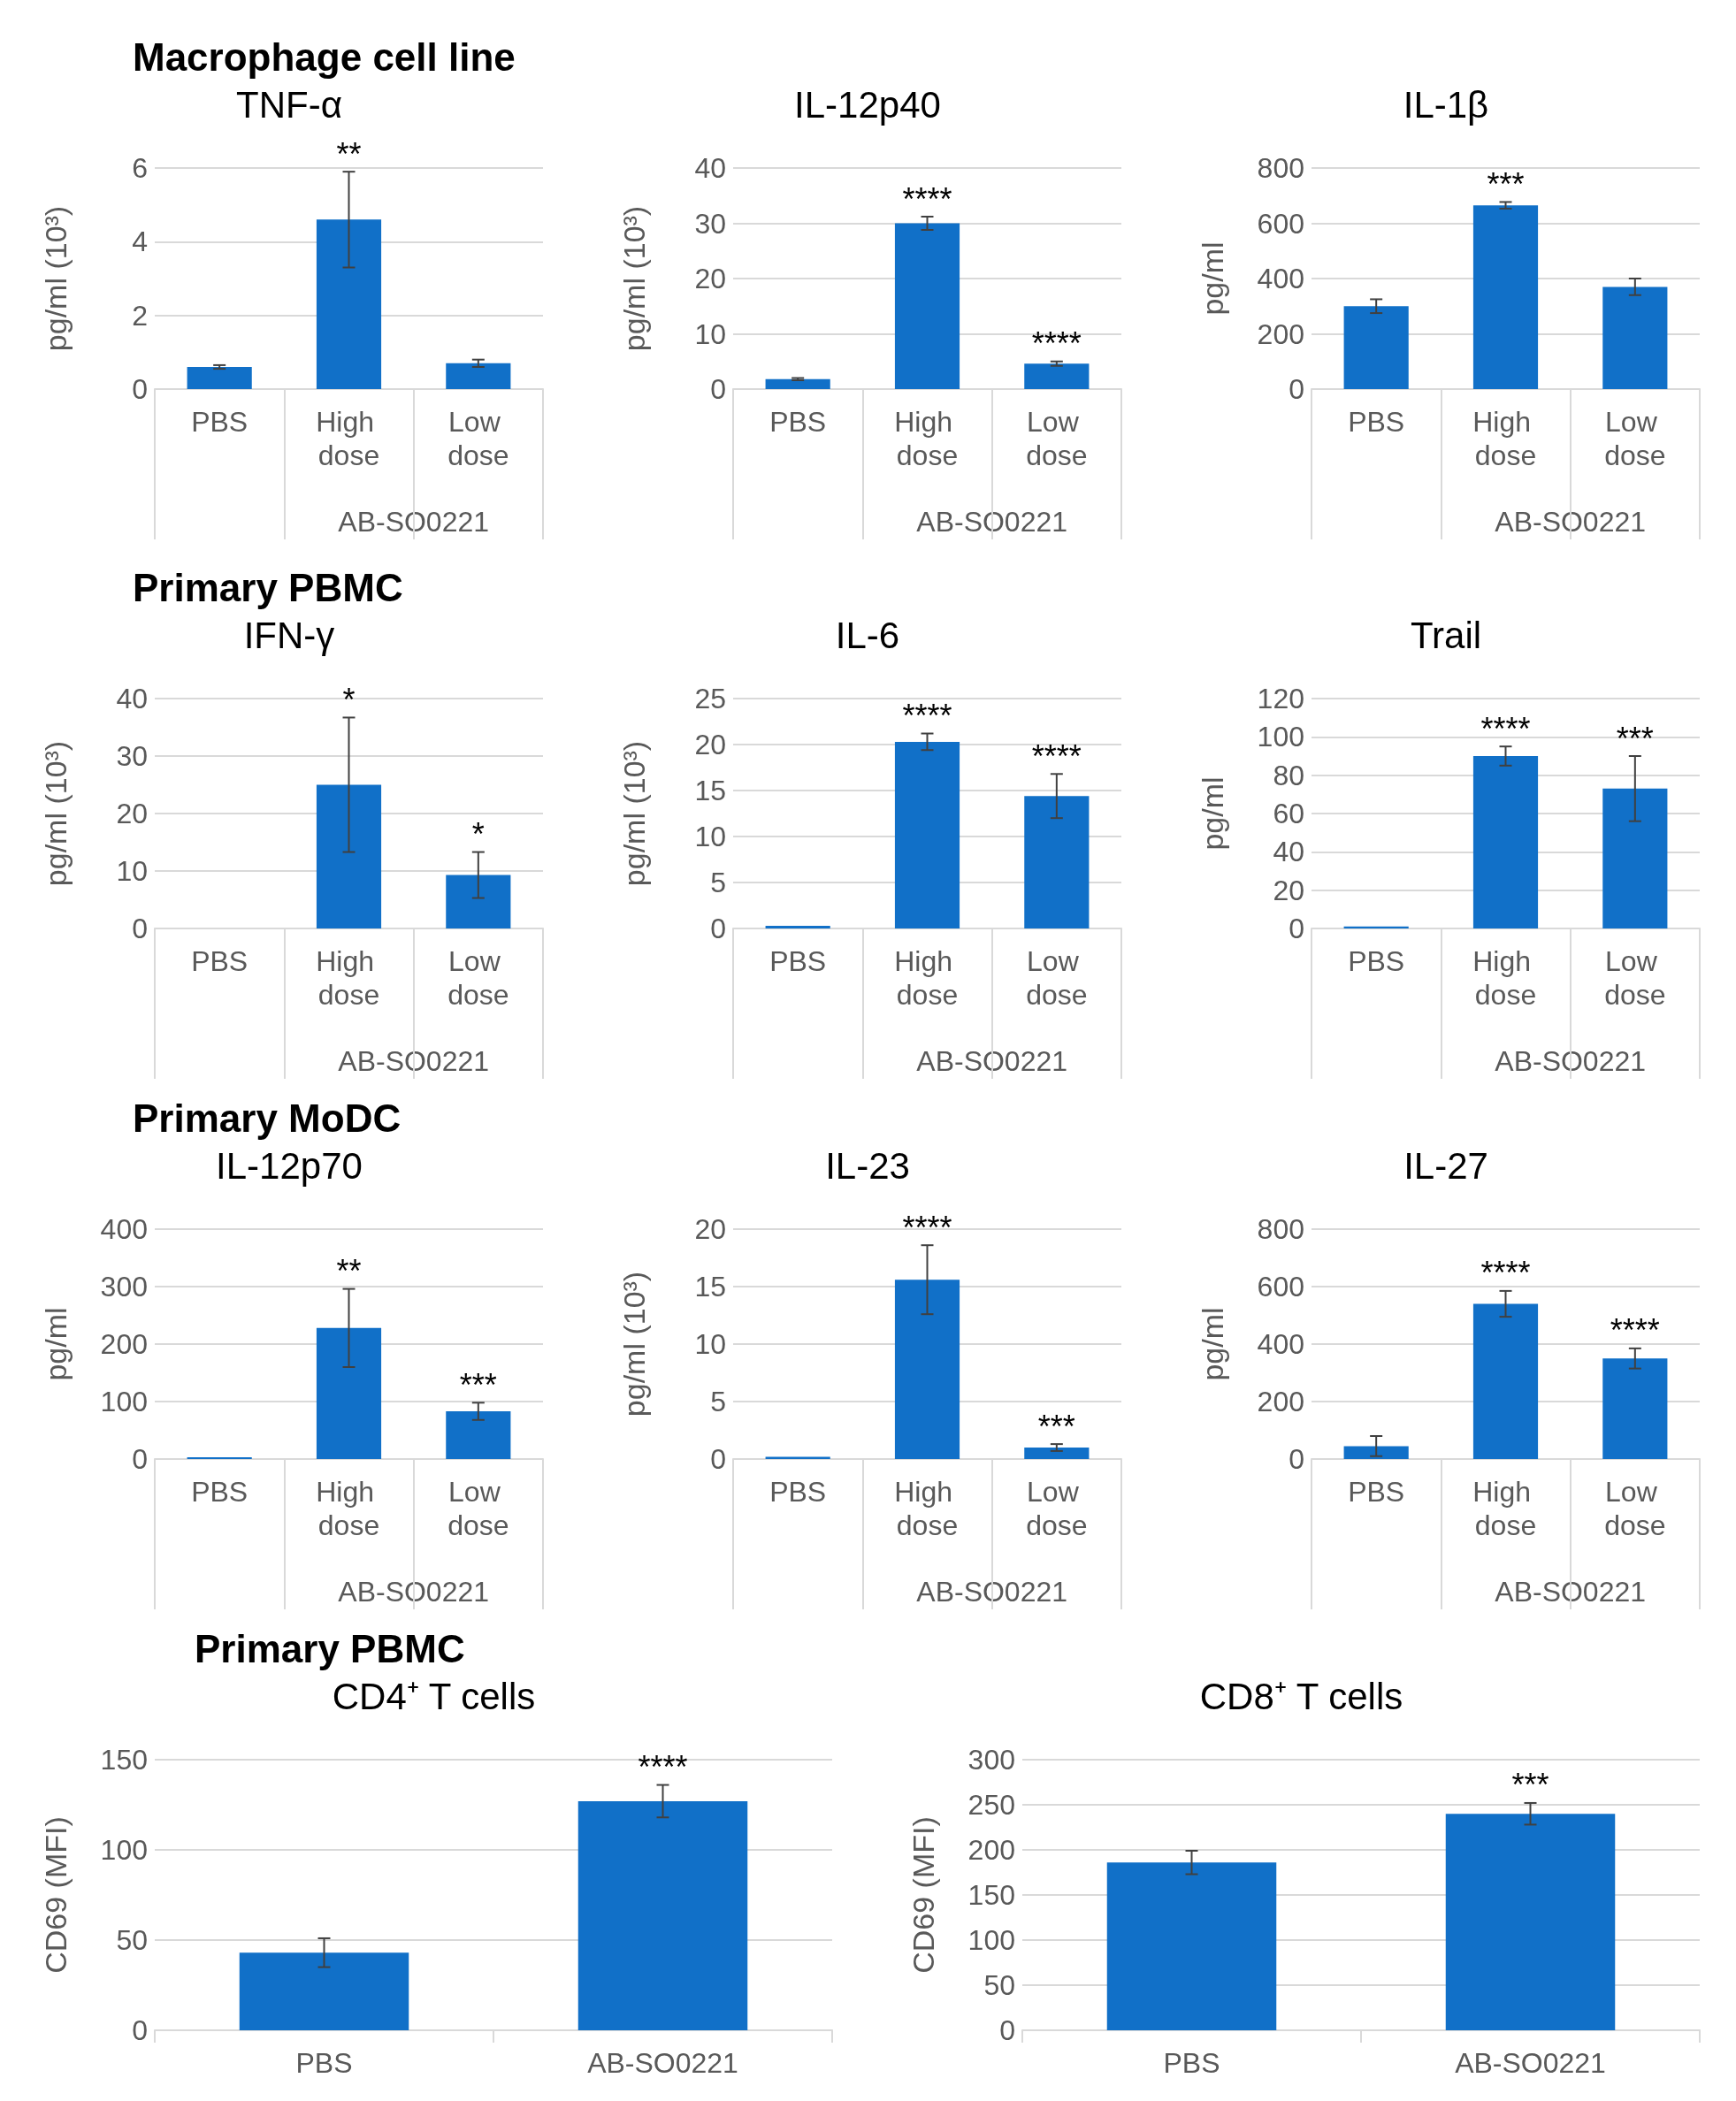 The height and width of the screenshot is (2101, 1736). Describe the element at coordinates (267, 1118) in the screenshot. I see `text: Primary MoDC` at that location.